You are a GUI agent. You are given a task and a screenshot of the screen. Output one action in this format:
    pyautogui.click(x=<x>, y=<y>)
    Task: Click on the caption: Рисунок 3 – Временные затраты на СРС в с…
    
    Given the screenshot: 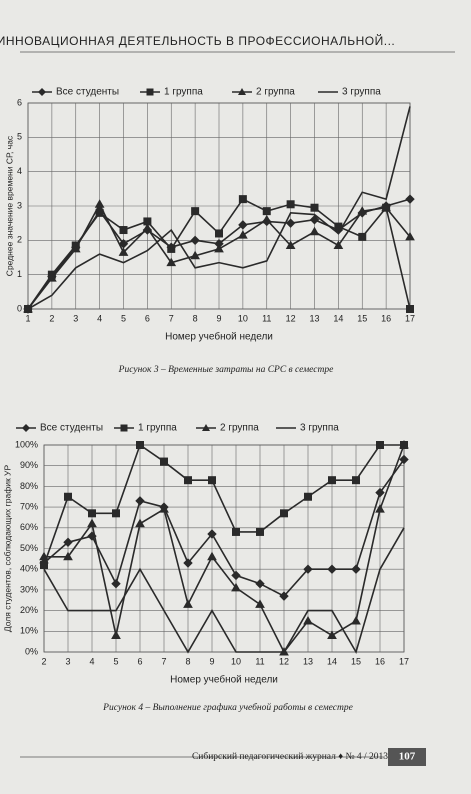 What is the action you would take?
    pyautogui.click(x=226, y=370)
    